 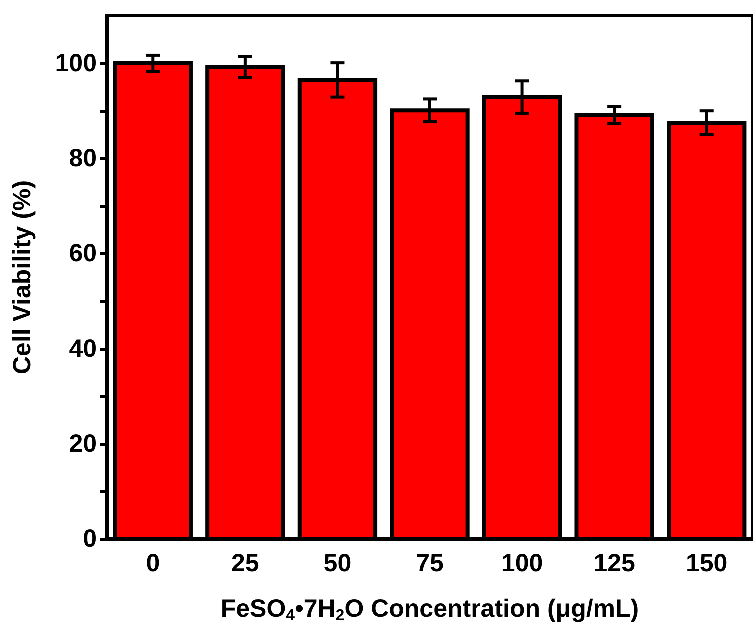 What do you see at coordinates (22, 277) in the screenshot?
I see `y-axis-title: Cell Viability (%)` at bounding box center [22, 277].